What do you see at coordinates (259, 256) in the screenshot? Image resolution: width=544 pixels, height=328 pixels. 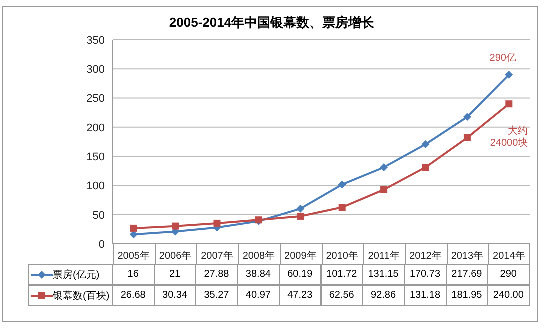 I see `x-tick-label: 2008年` at bounding box center [259, 256].